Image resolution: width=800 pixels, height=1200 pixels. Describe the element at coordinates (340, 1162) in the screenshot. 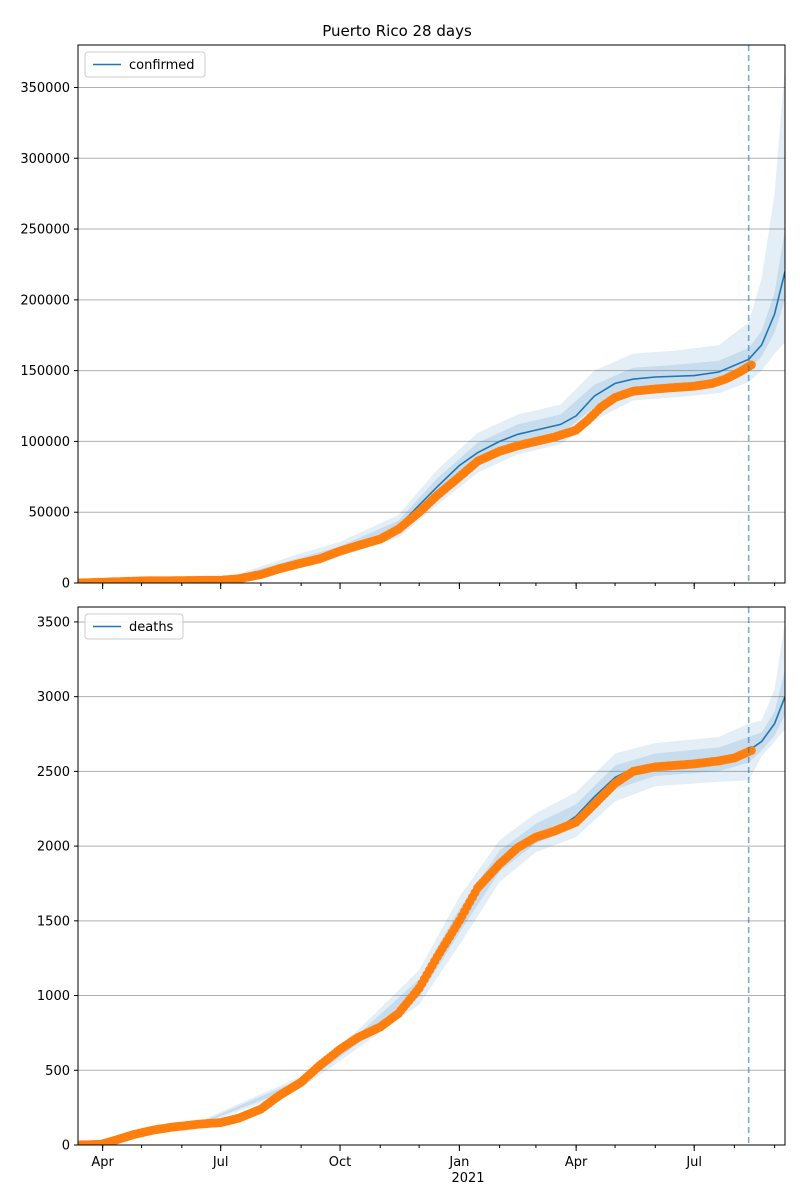

I see `x-tick-label: Oct` at that location.